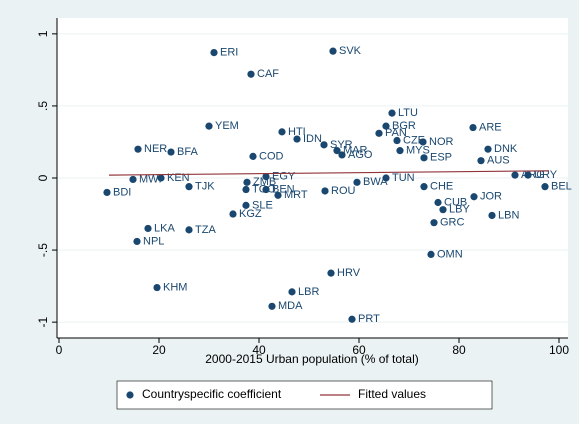  I want to click on legend, so click(304, 395).